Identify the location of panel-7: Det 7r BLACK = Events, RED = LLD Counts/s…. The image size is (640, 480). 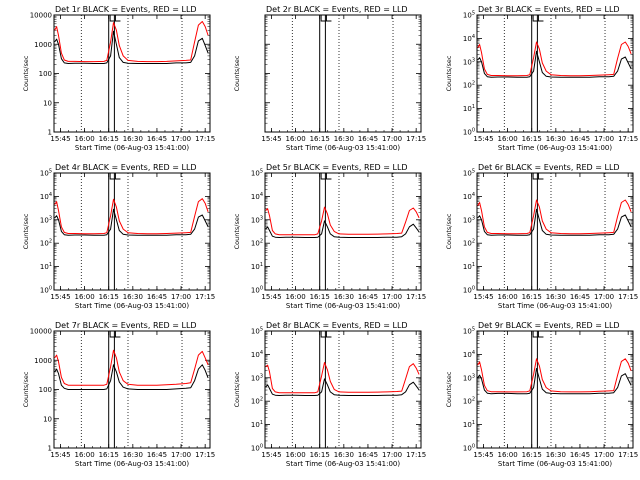
(118, 394).